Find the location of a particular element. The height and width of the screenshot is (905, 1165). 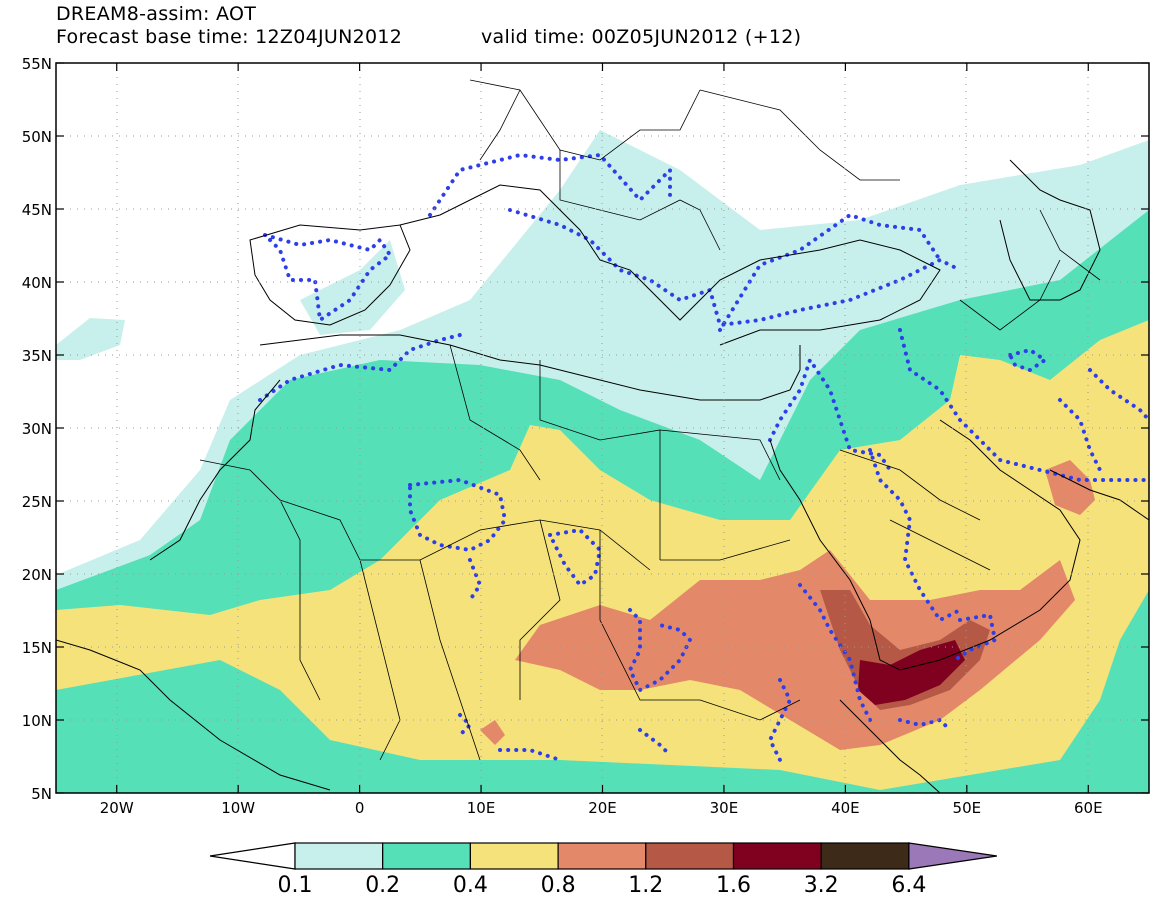

lon-tick-label: 10W is located at coordinates (238, 808).